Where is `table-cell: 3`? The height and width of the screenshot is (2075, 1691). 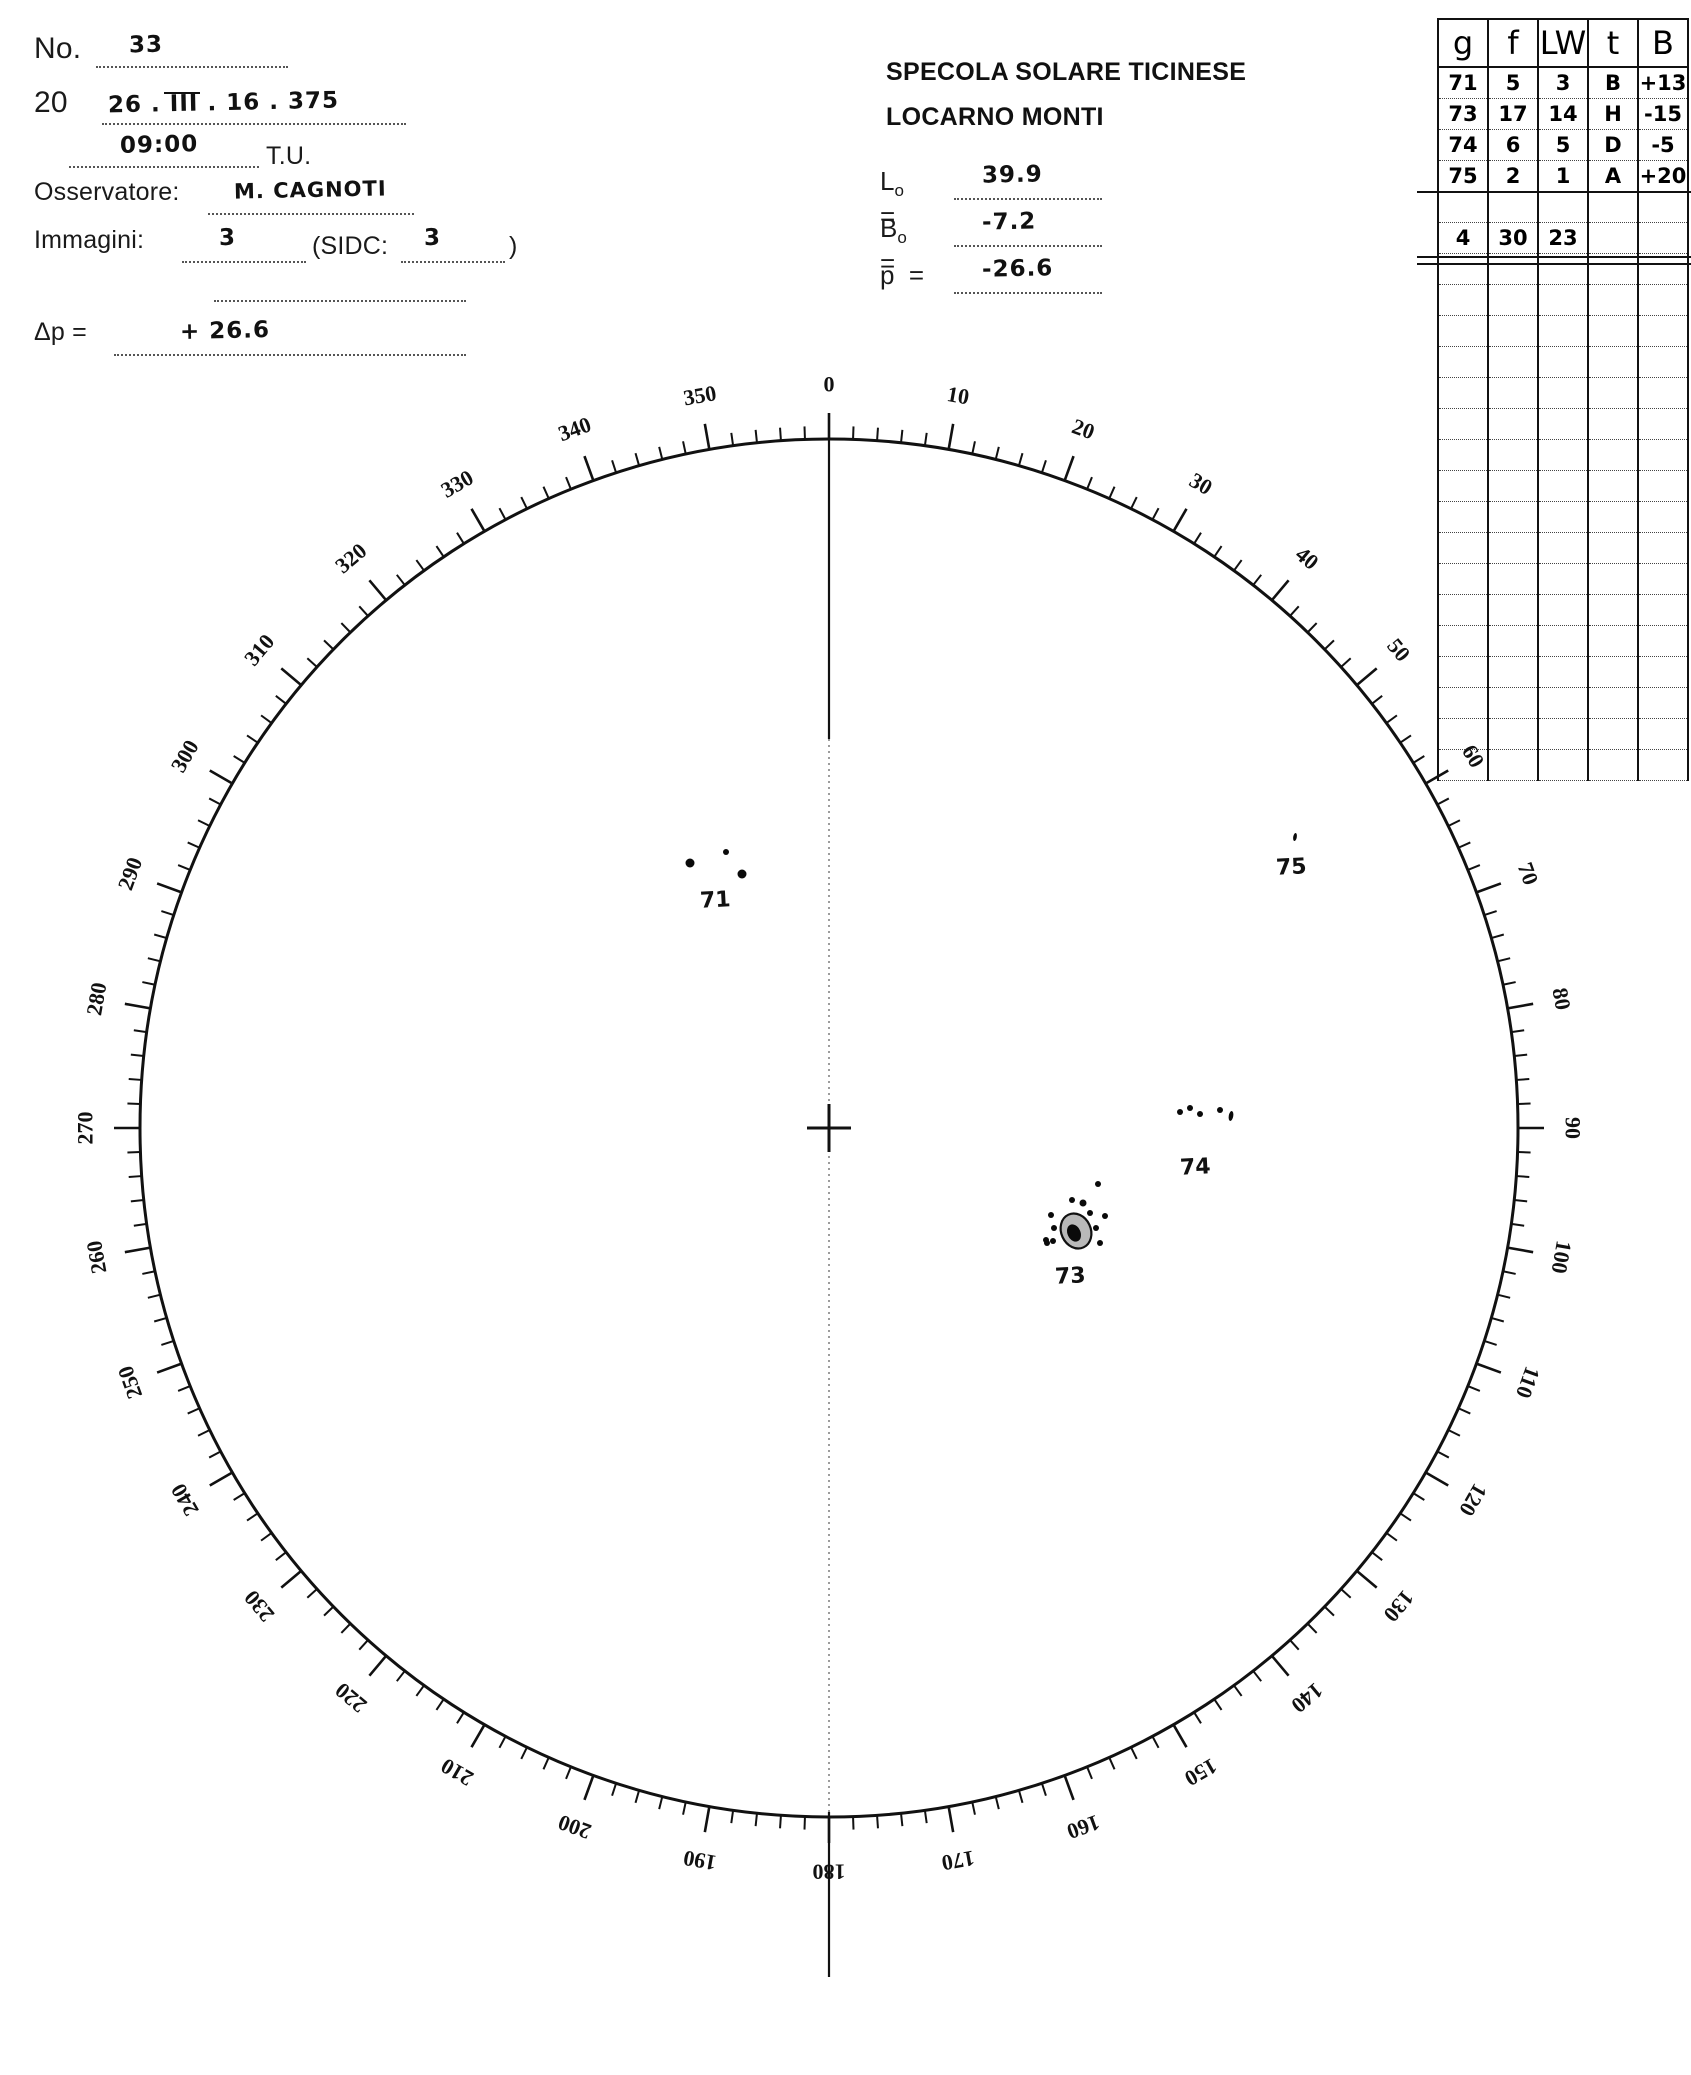 table-cell: 3 is located at coordinates (1563, 82).